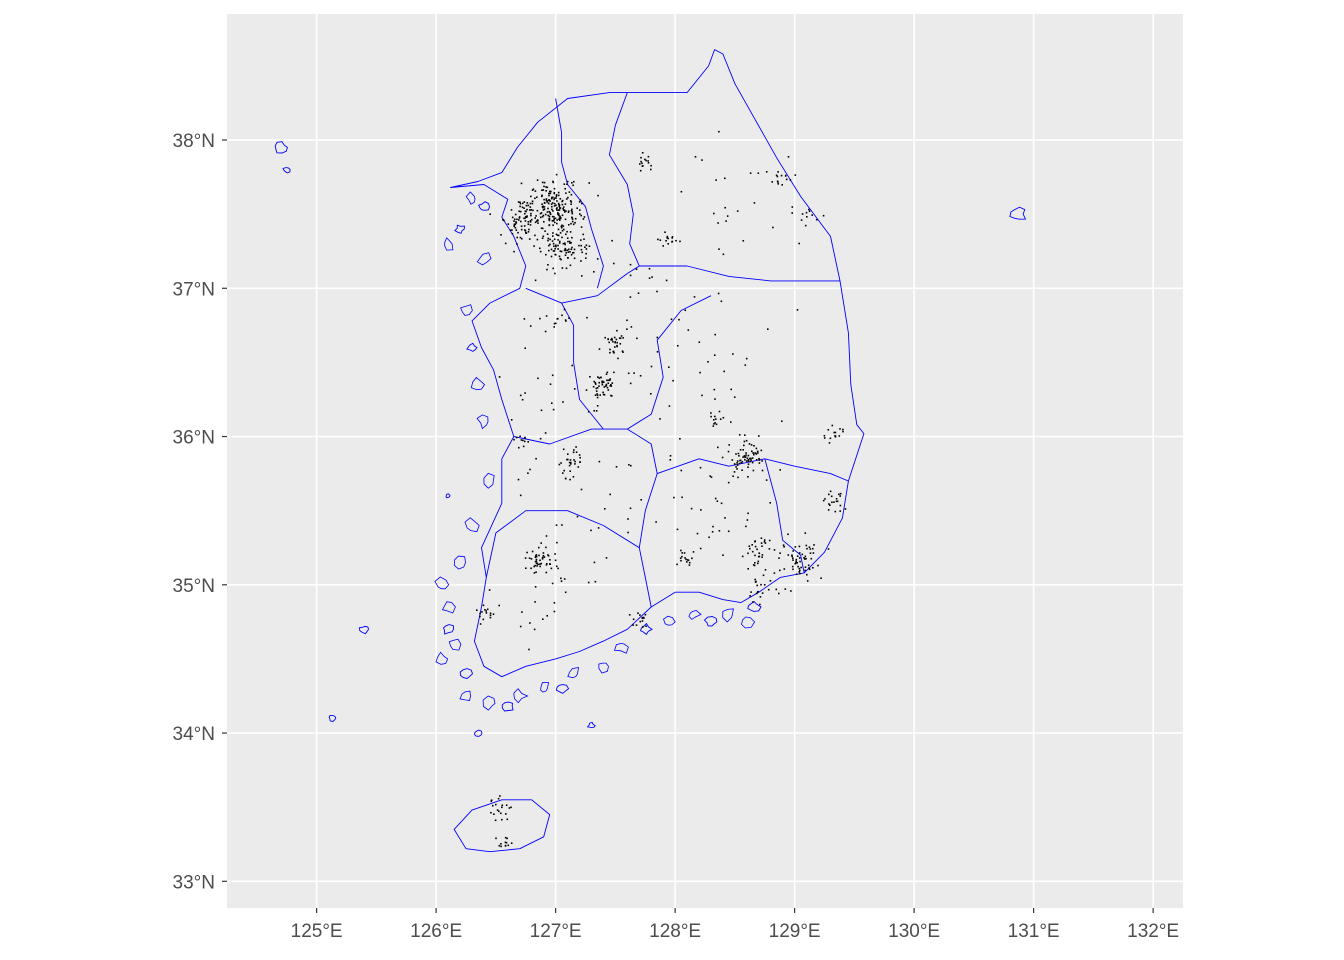  I want to click on y-tick-label: 33°N, so click(194, 882).